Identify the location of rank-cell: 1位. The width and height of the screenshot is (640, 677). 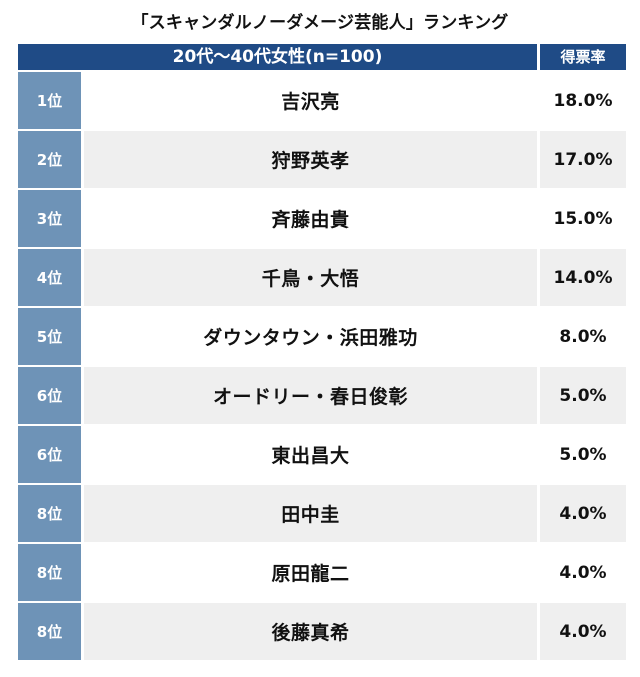
(49, 100).